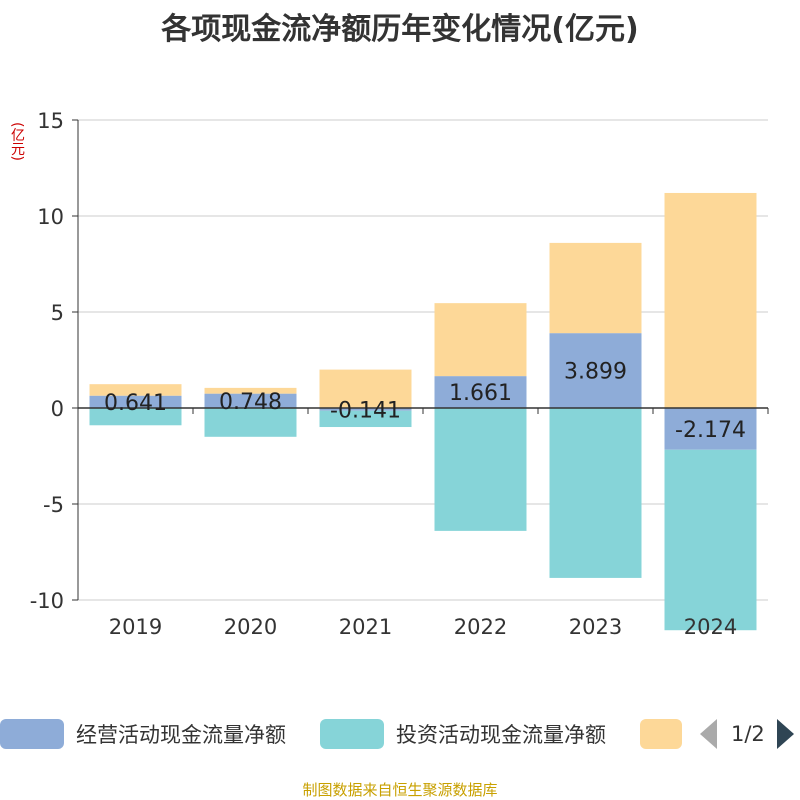 The height and width of the screenshot is (800, 800). I want to click on legend-swatch-operating, so click(32, 734).